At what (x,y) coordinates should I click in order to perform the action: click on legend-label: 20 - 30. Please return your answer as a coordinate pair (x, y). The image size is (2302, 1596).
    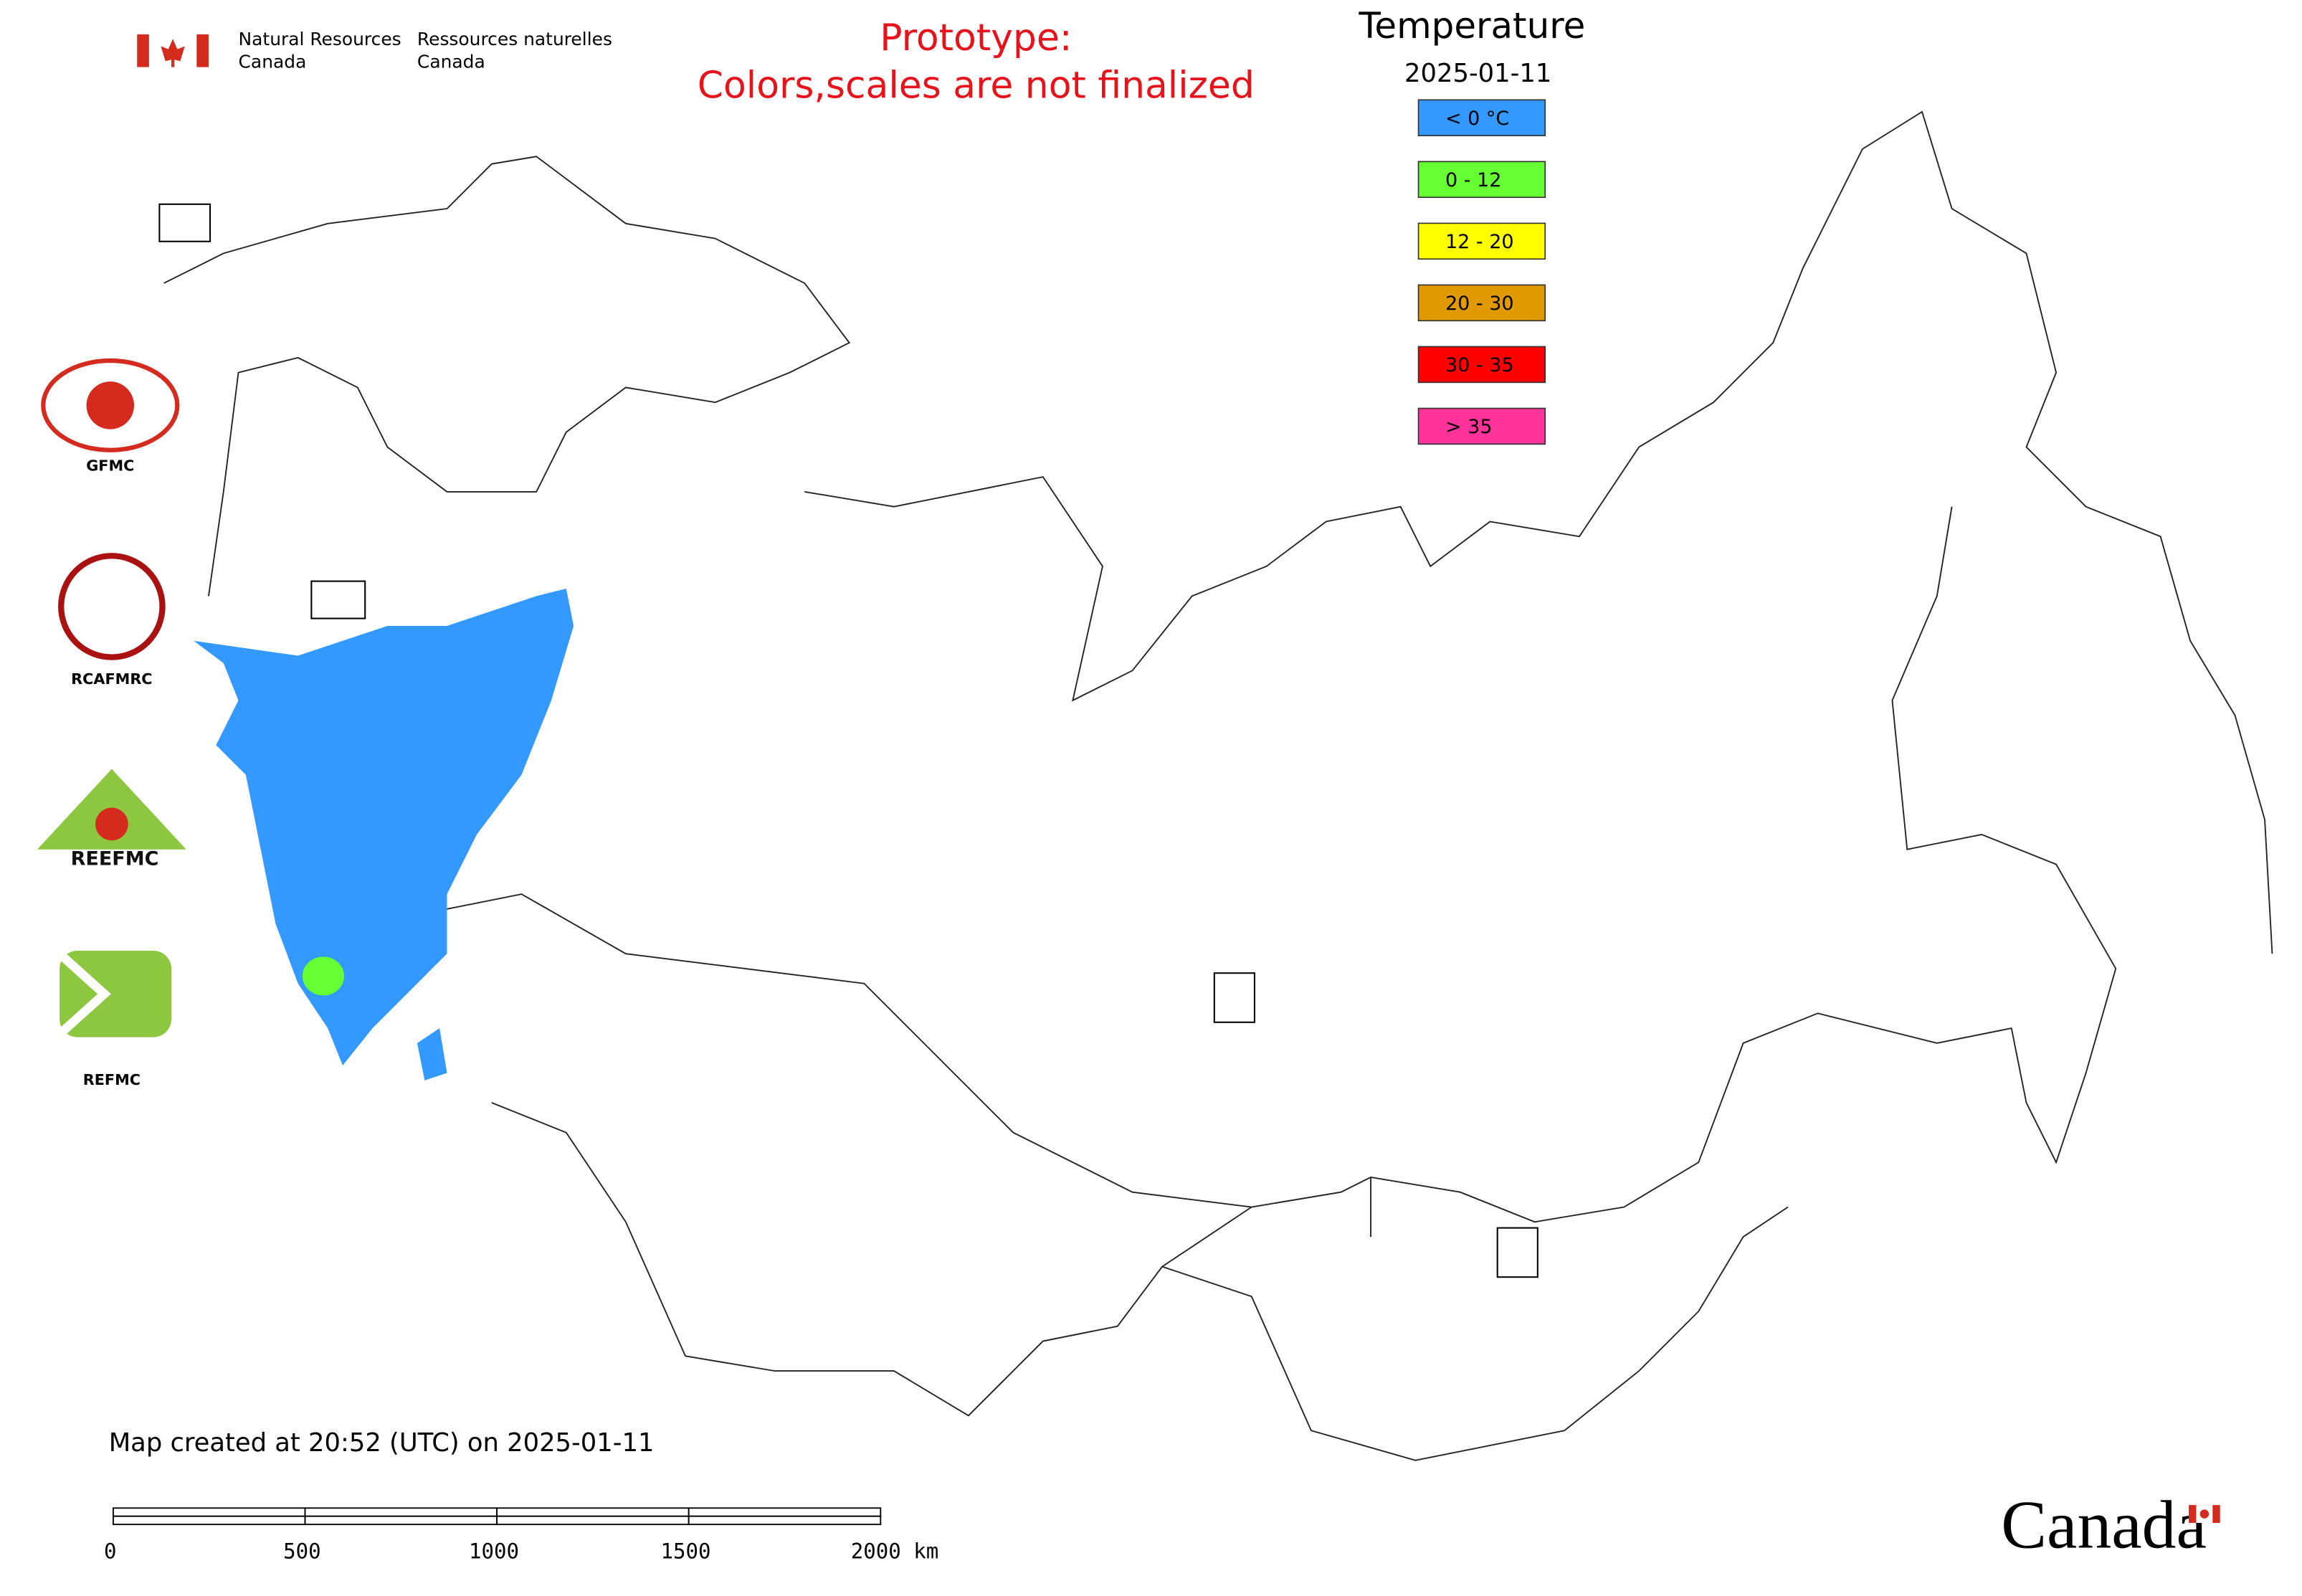
    Looking at the image, I should click on (1480, 304).